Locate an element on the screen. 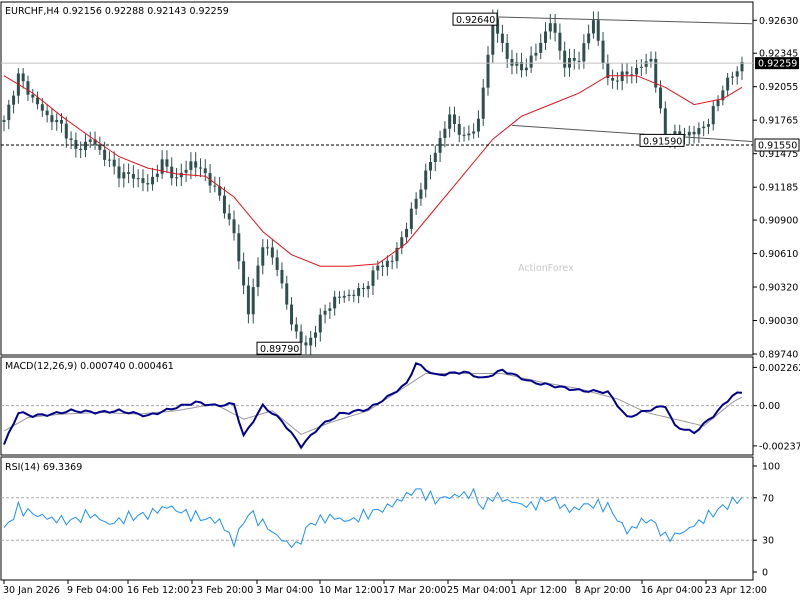  y-tick-label: 0.92345 is located at coordinates (778, 54).